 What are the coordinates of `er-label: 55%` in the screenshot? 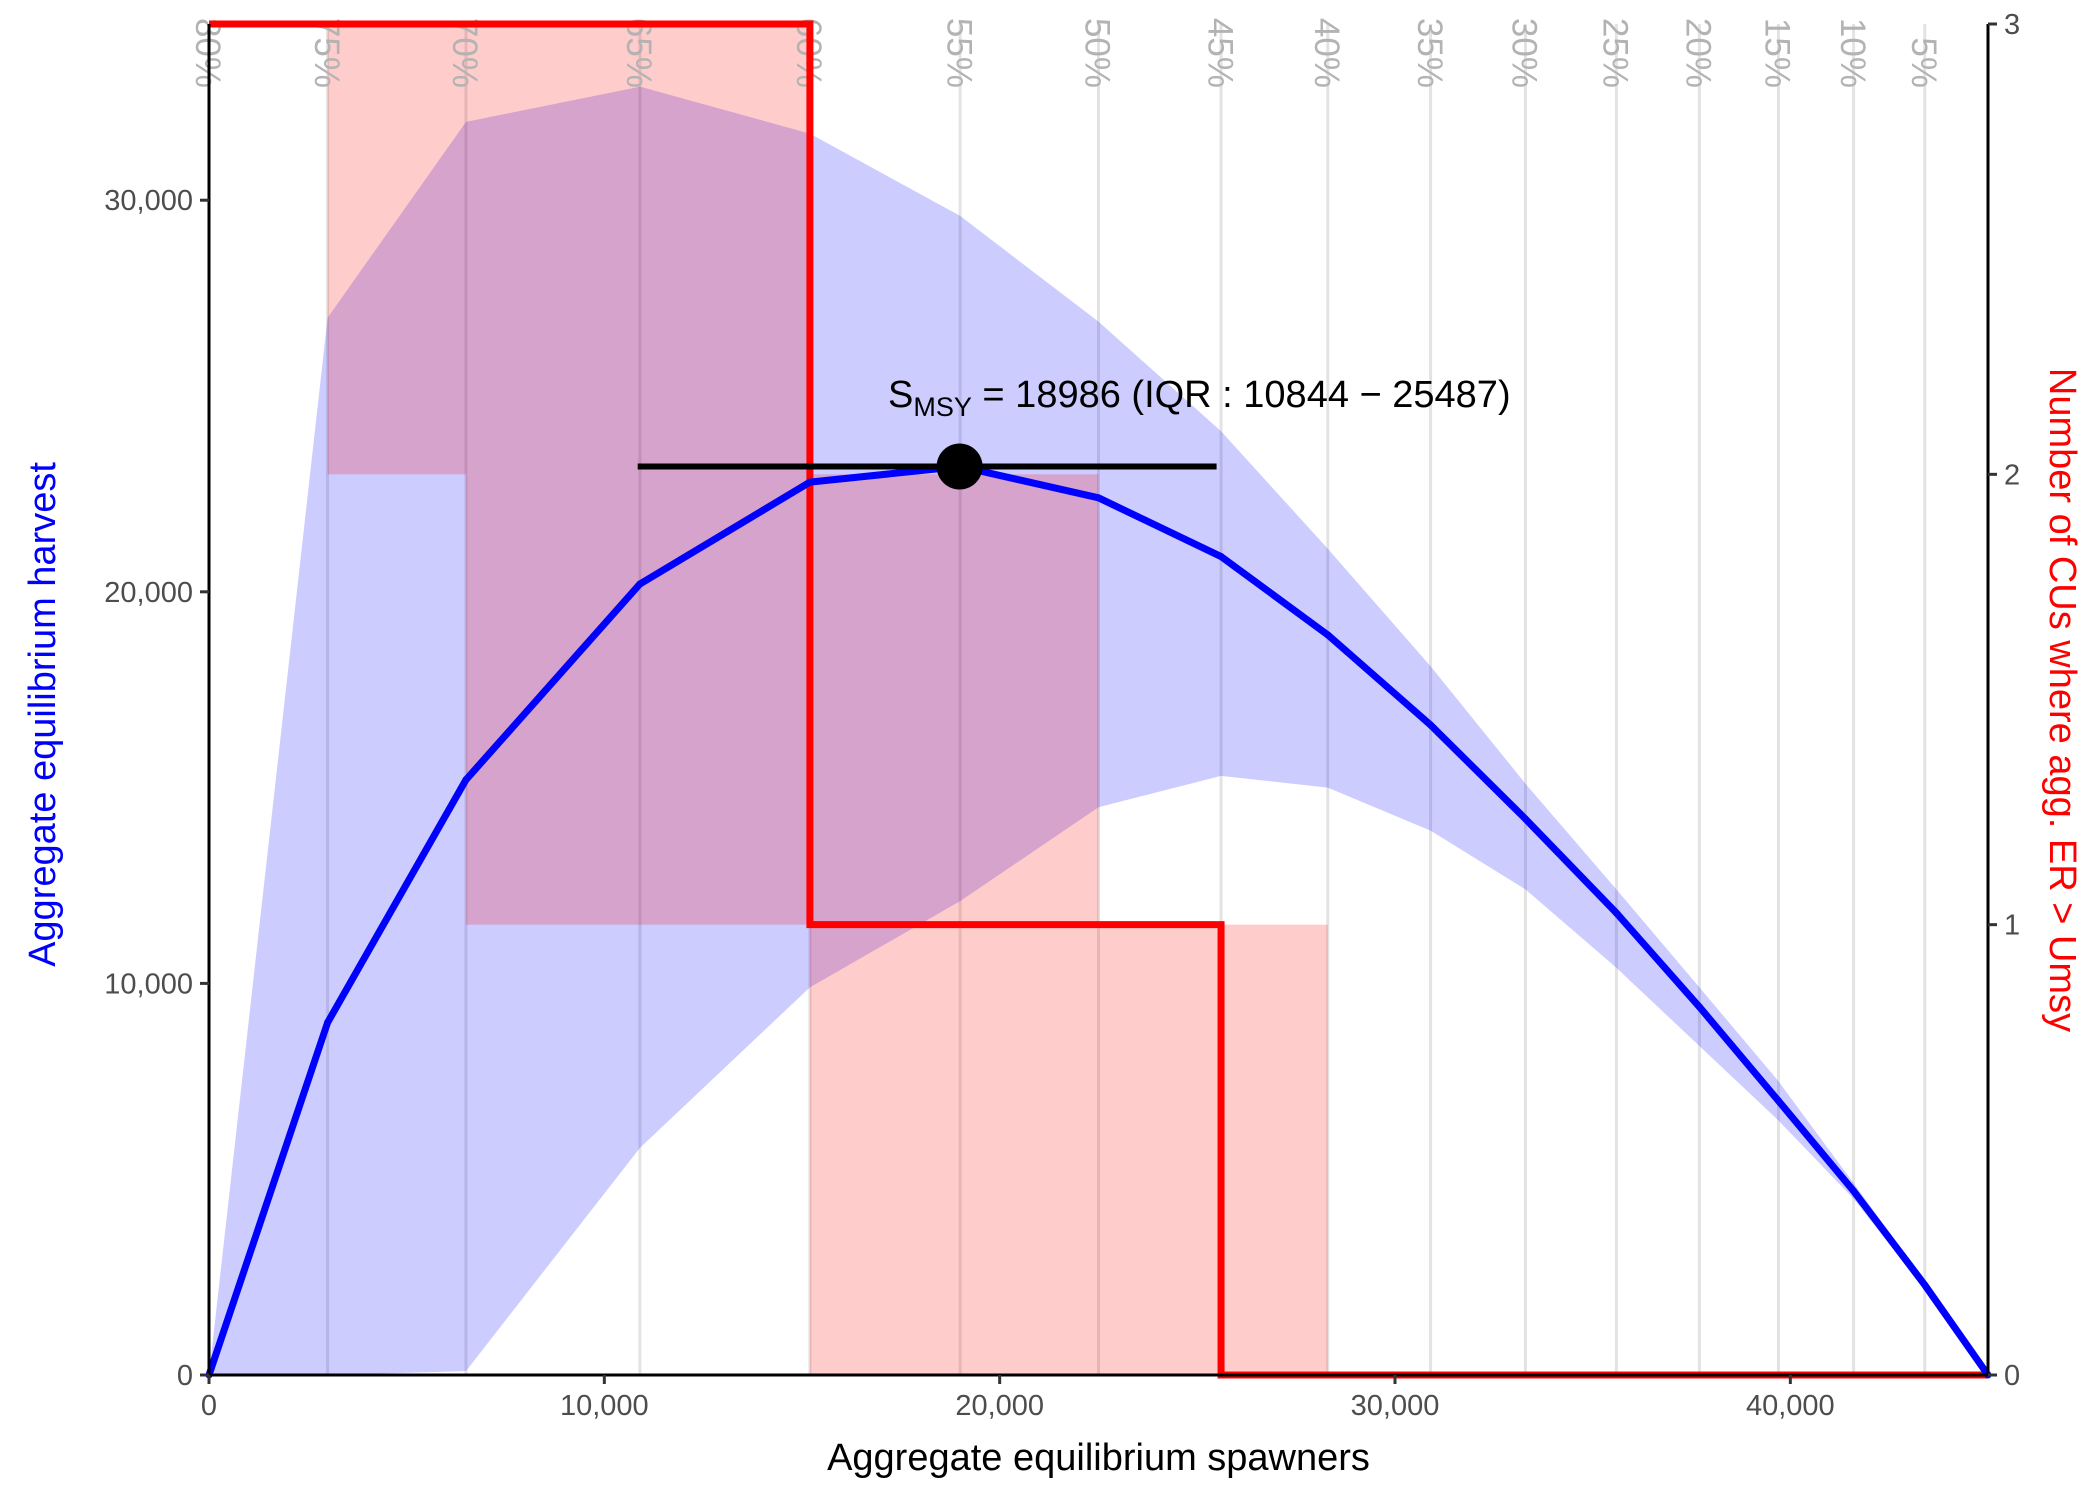 It's located at (958, 53).